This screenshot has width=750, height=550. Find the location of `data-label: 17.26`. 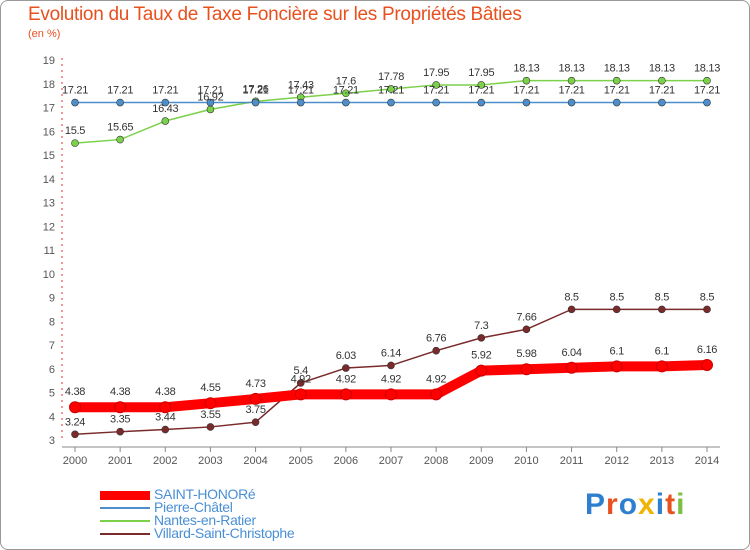

data-label: 17.26 is located at coordinates (256, 89).